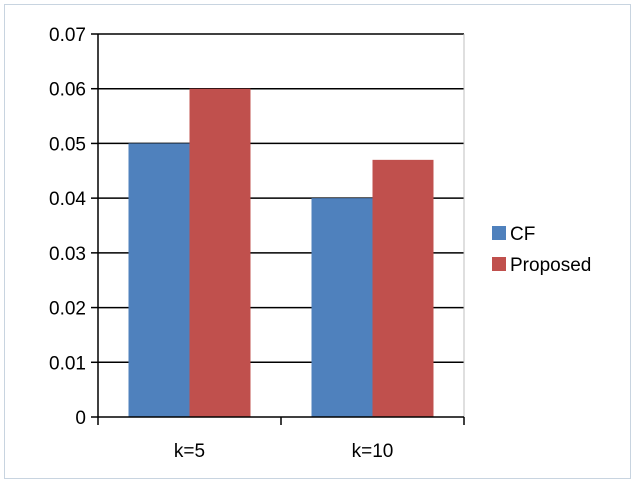  I want to click on x-tick-labels: k=5 k=10, so click(283, 451).